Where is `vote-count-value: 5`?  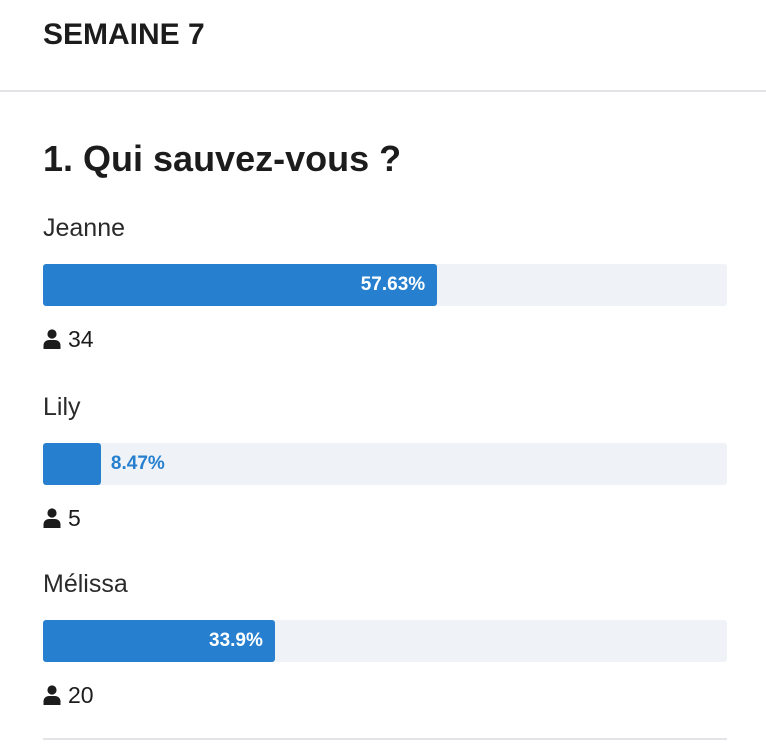 vote-count-value: 5 is located at coordinates (74, 517).